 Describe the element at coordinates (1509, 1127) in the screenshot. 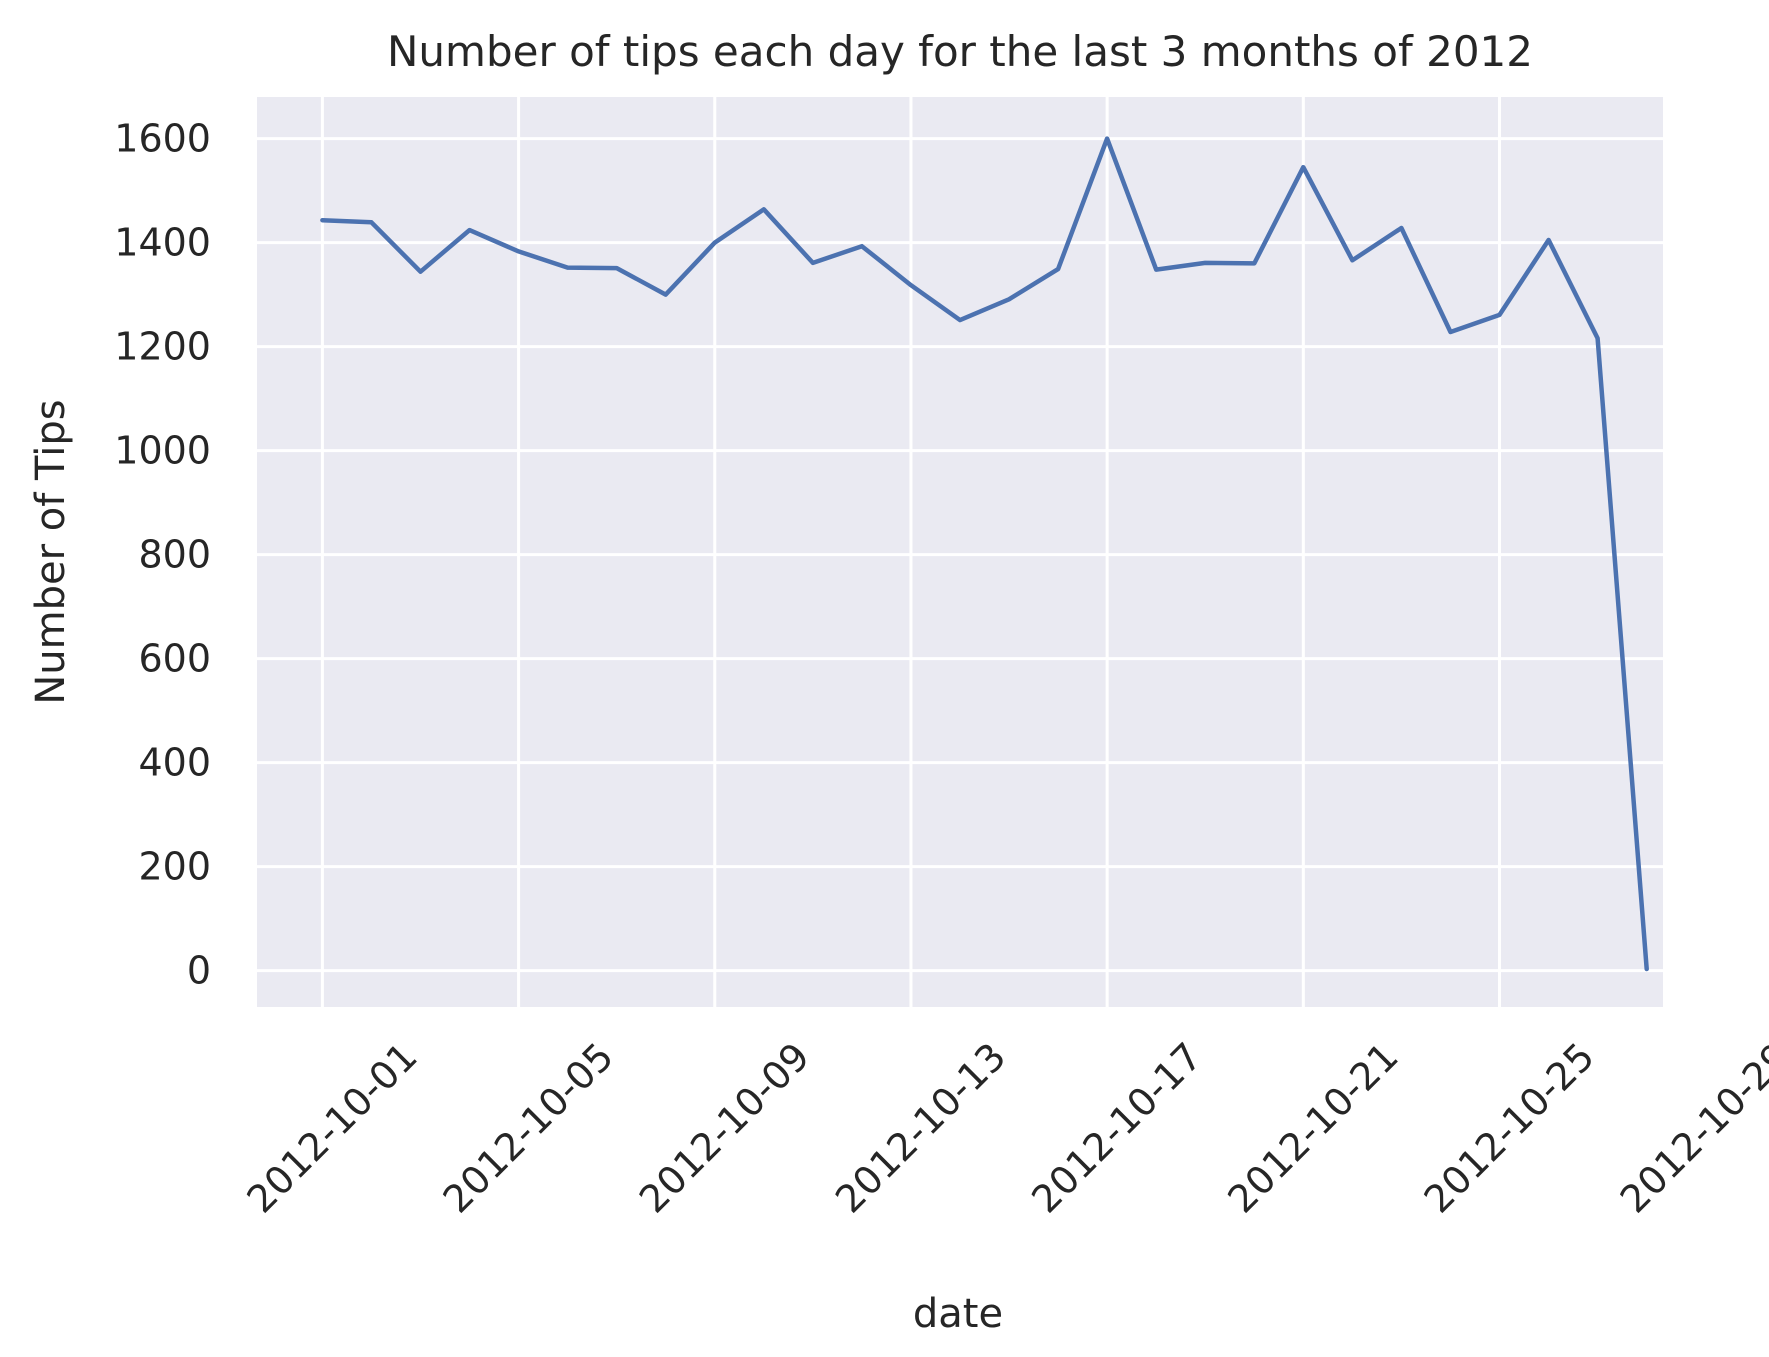

I see `x-tick-label: 2012-10-25` at that location.